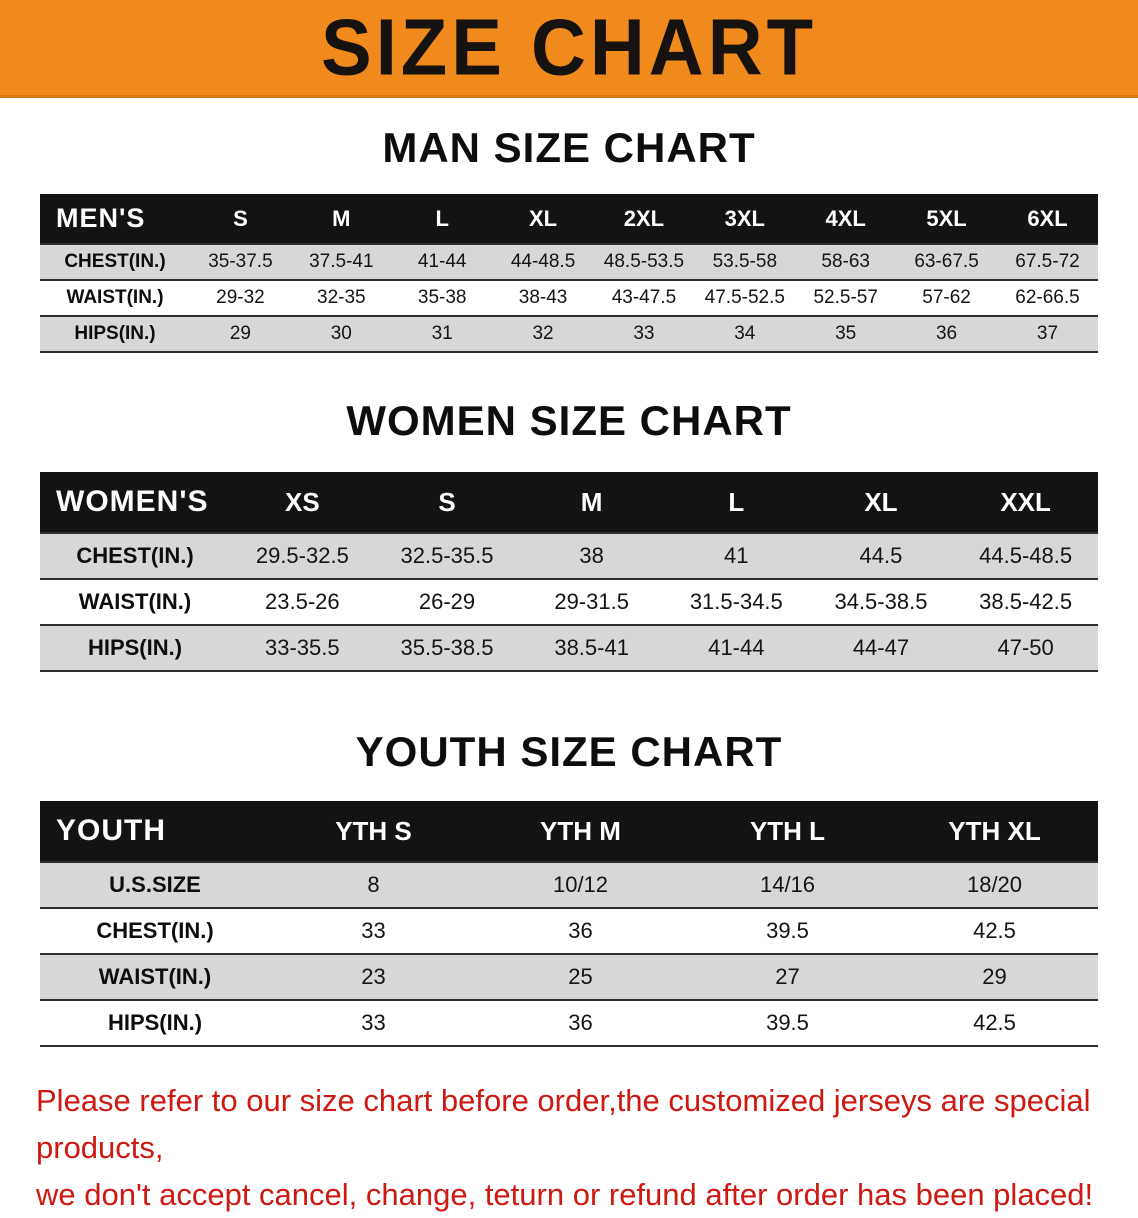 Image resolution: width=1138 pixels, height=1218 pixels. Describe the element at coordinates (302, 555) in the screenshot. I see `table-cell: 29.5-32.5` at that location.